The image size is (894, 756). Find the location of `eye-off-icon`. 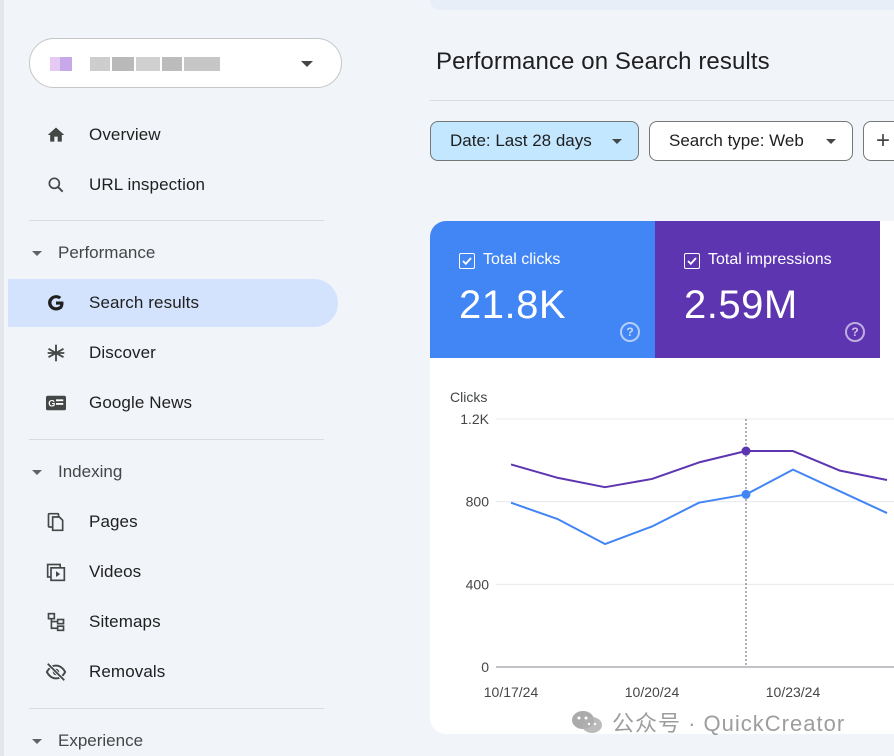

eye-off-icon is located at coordinates (56, 672).